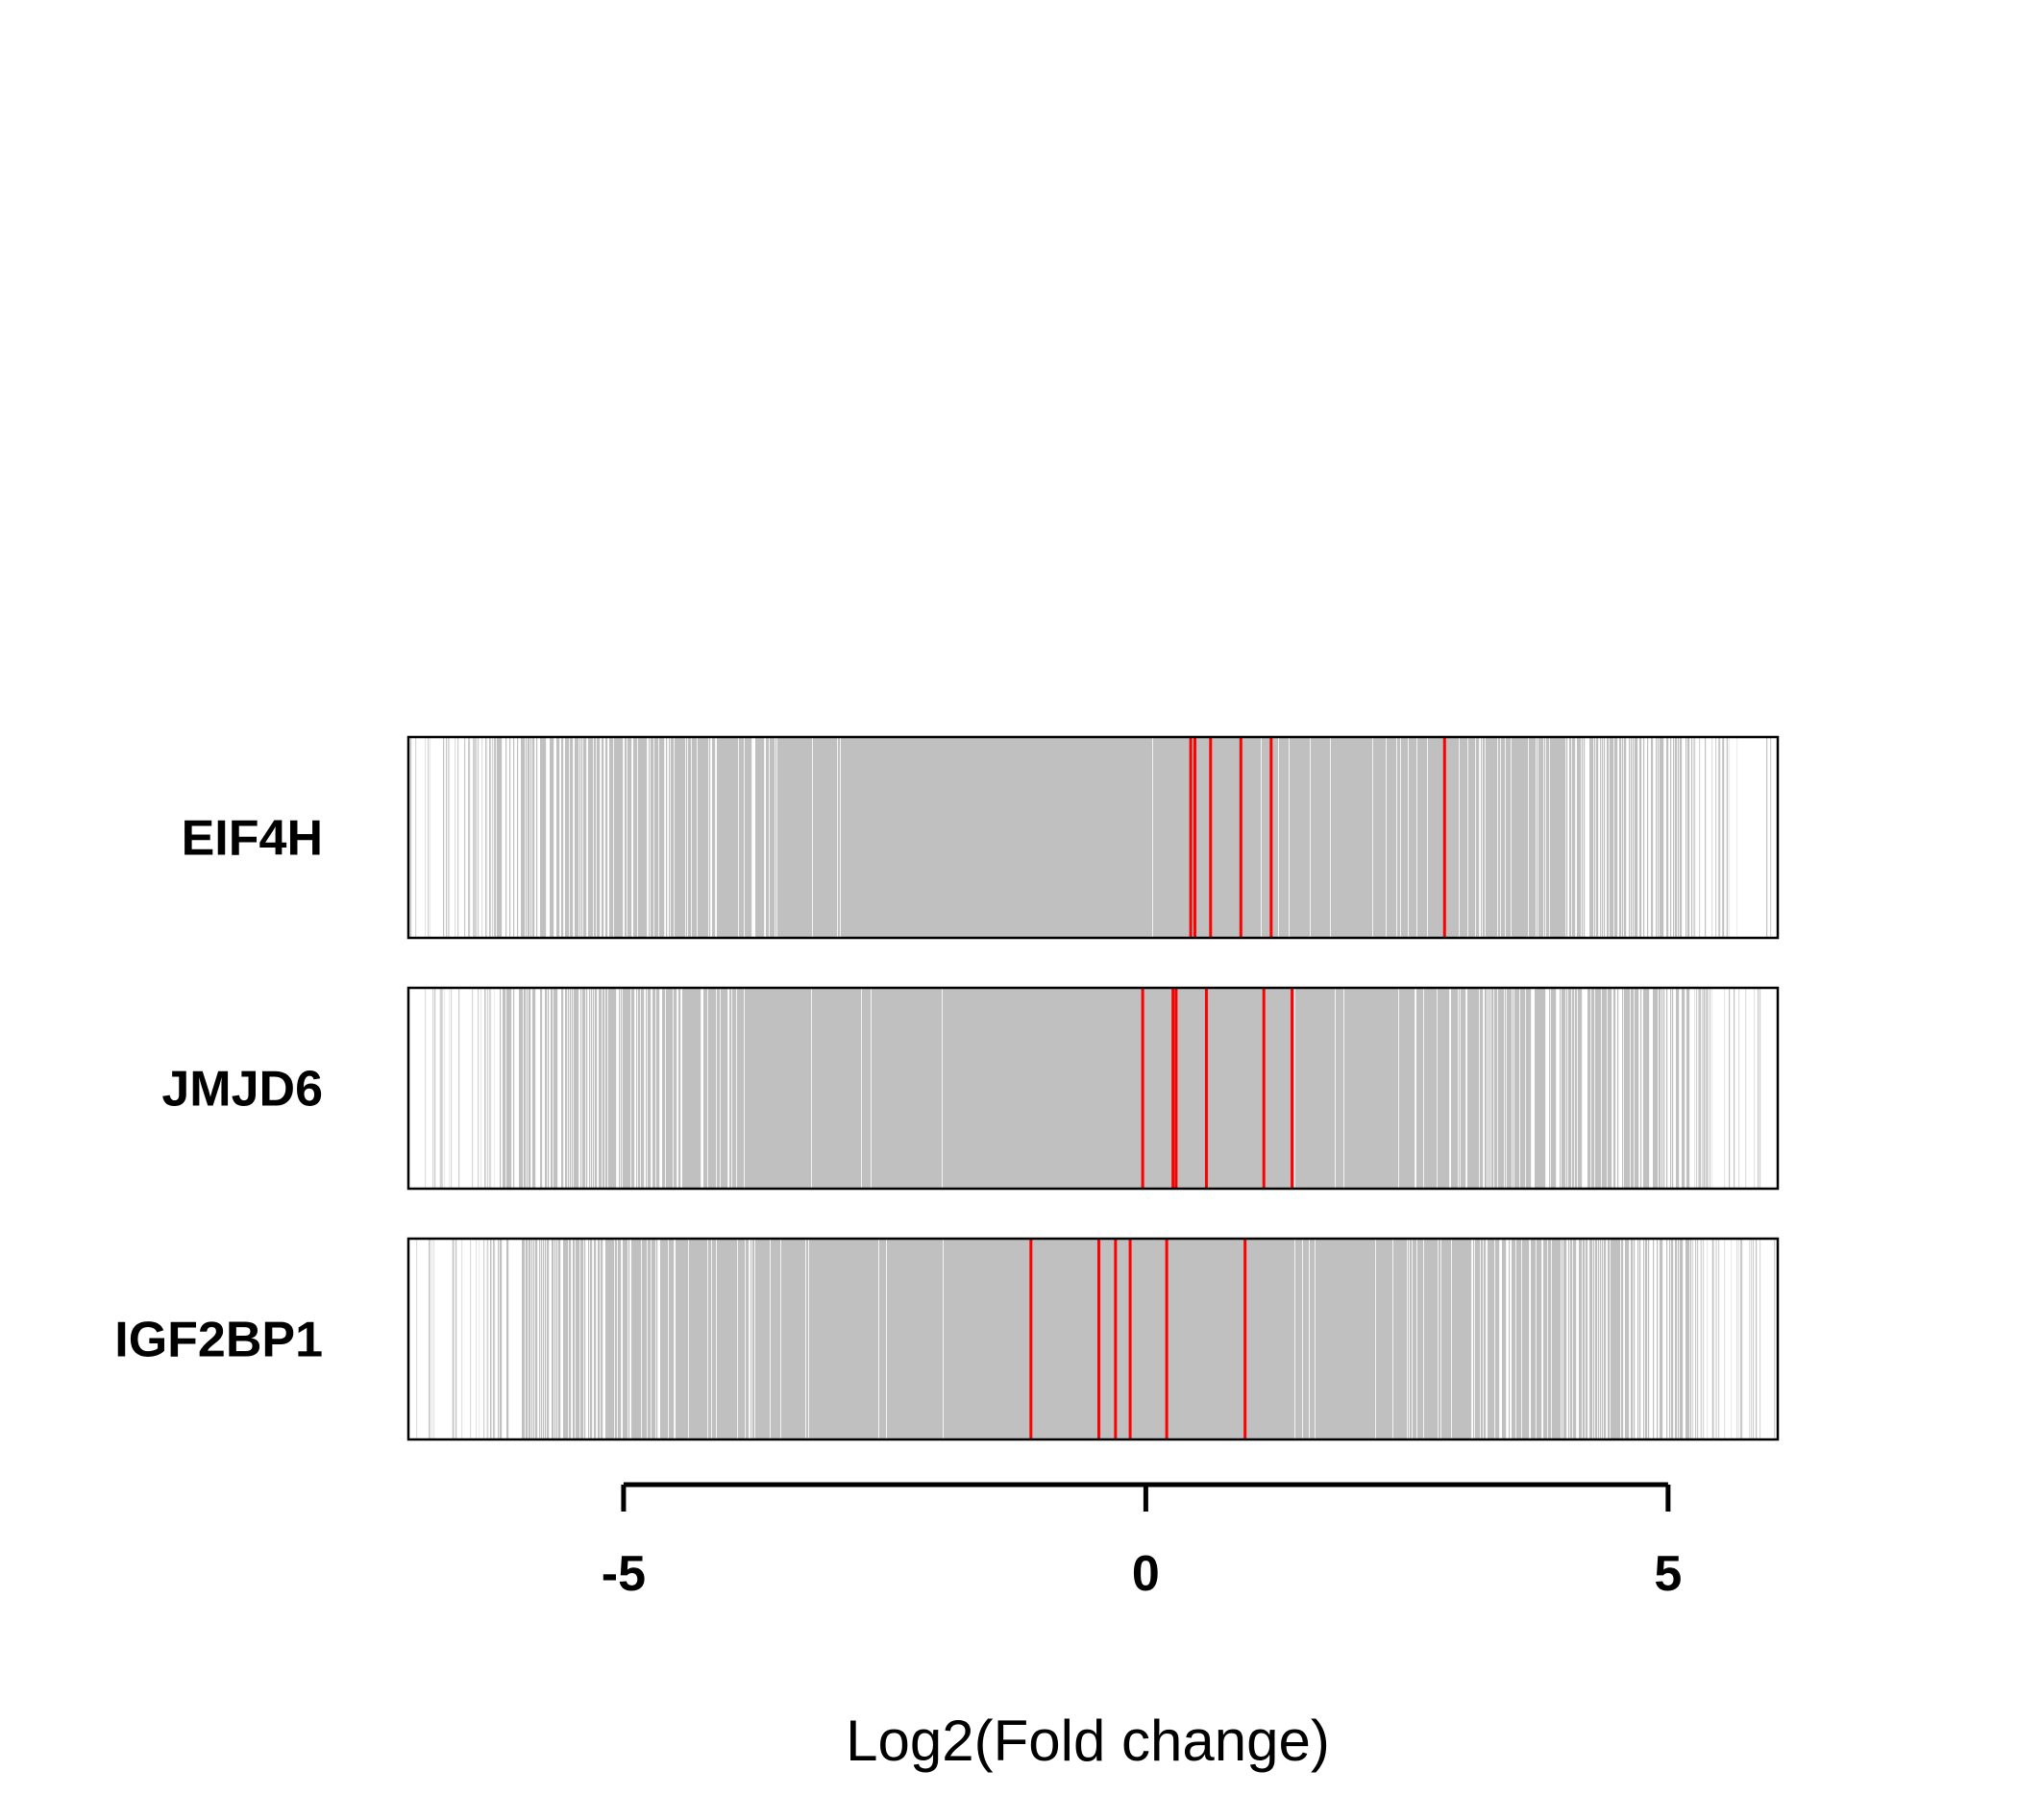 The width and height of the screenshot is (2042, 1820). What do you see at coordinates (218, 1341) in the screenshot?
I see `row-label: IGF2BP1` at bounding box center [218, 1341].